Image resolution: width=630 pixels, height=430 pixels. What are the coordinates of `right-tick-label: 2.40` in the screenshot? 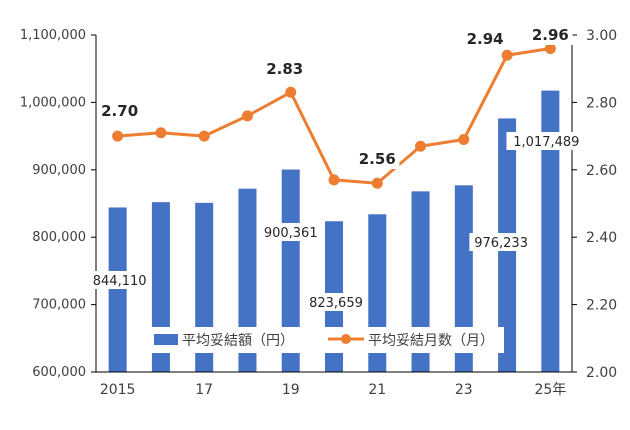 It's located at (601, 238).